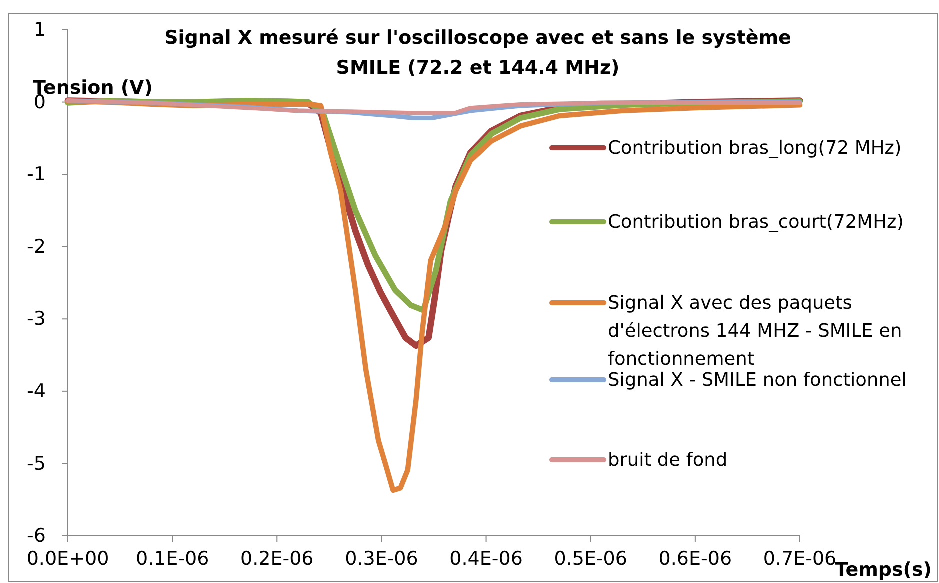 The width and height of the screenshot is (939, 583). Describe the element at coordinates (36, 319) in the screenshot. I see `y-tick-label: -3` at that location.